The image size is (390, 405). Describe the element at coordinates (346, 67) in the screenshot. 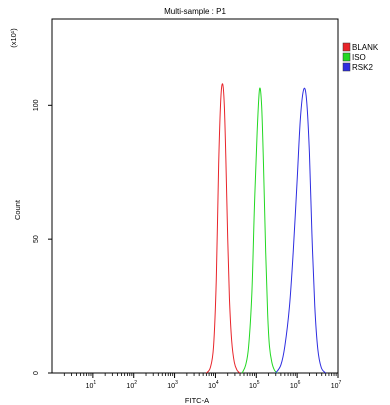

I see `legend-swatch-rsk2` at that location.